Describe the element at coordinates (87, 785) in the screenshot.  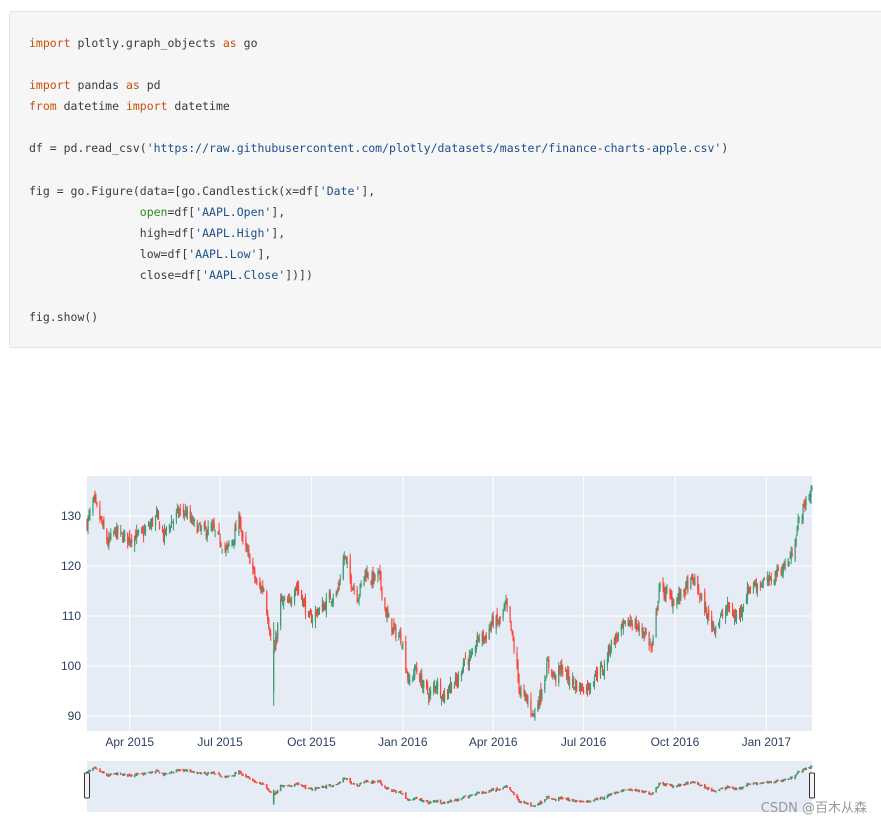
I see `range-slider-left-handle` at that location.